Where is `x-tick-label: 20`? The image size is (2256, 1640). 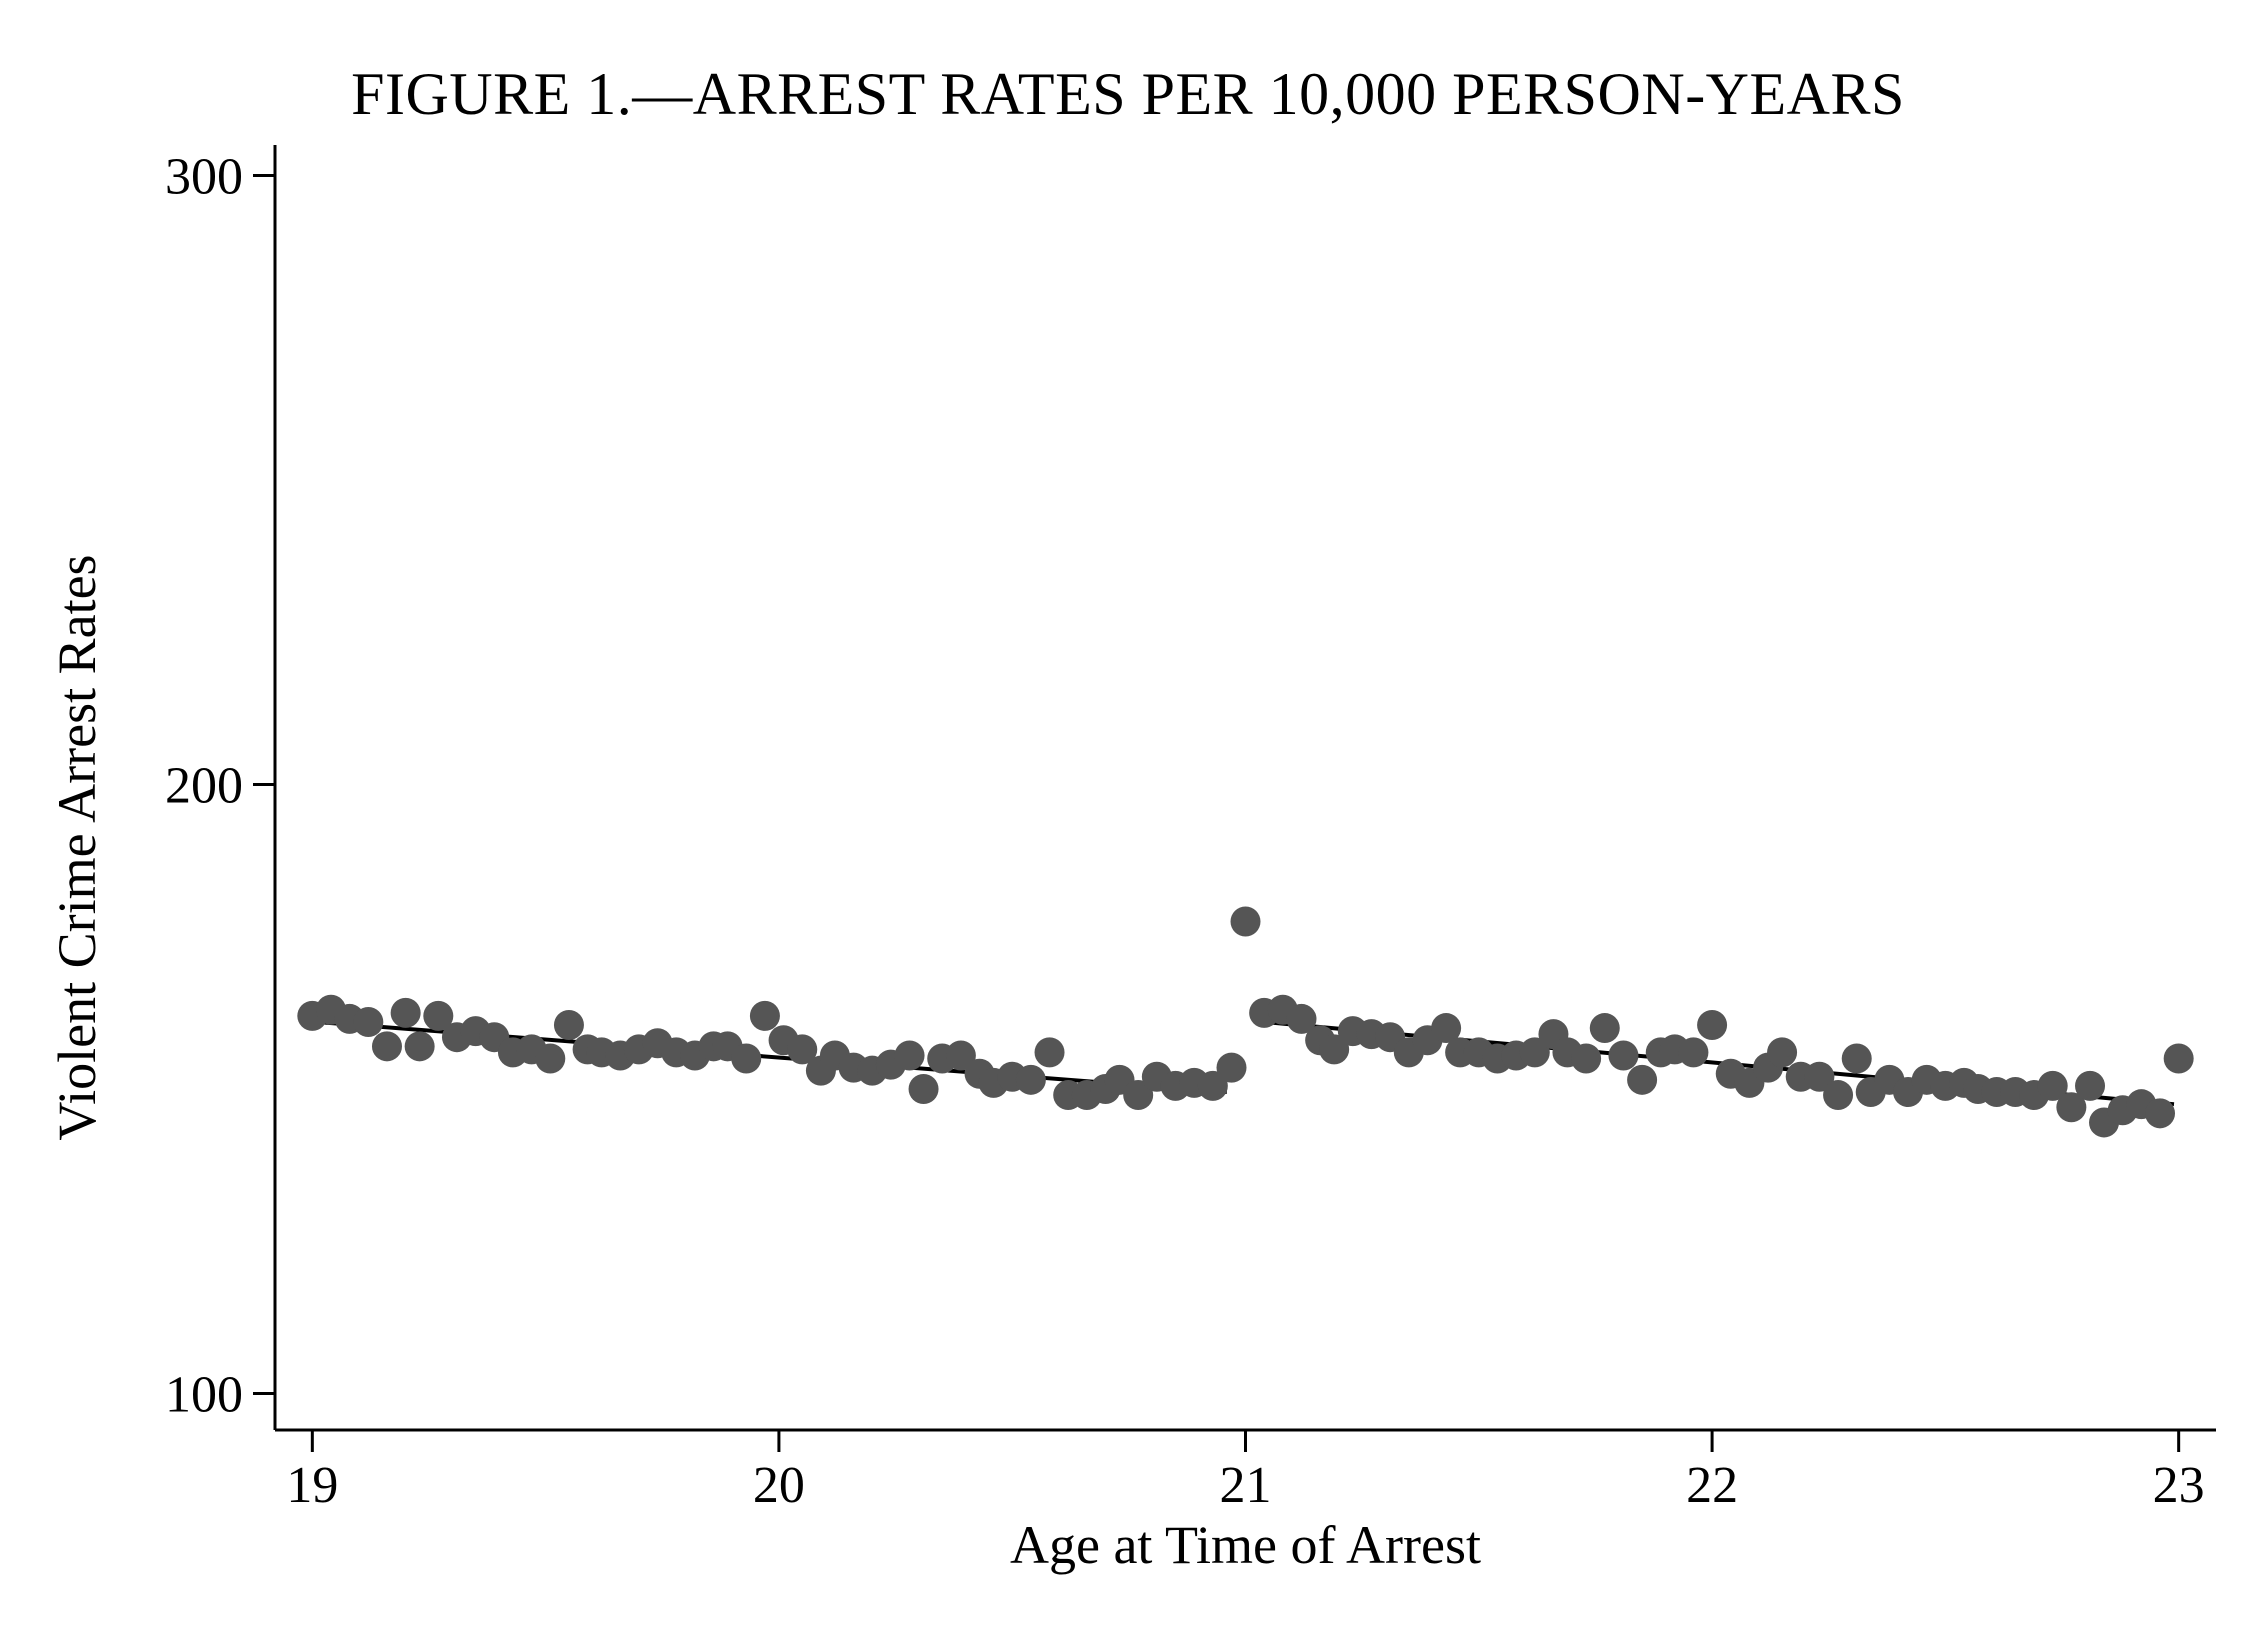 x-tick-label: 20 is located at coordinates (779, 1485).